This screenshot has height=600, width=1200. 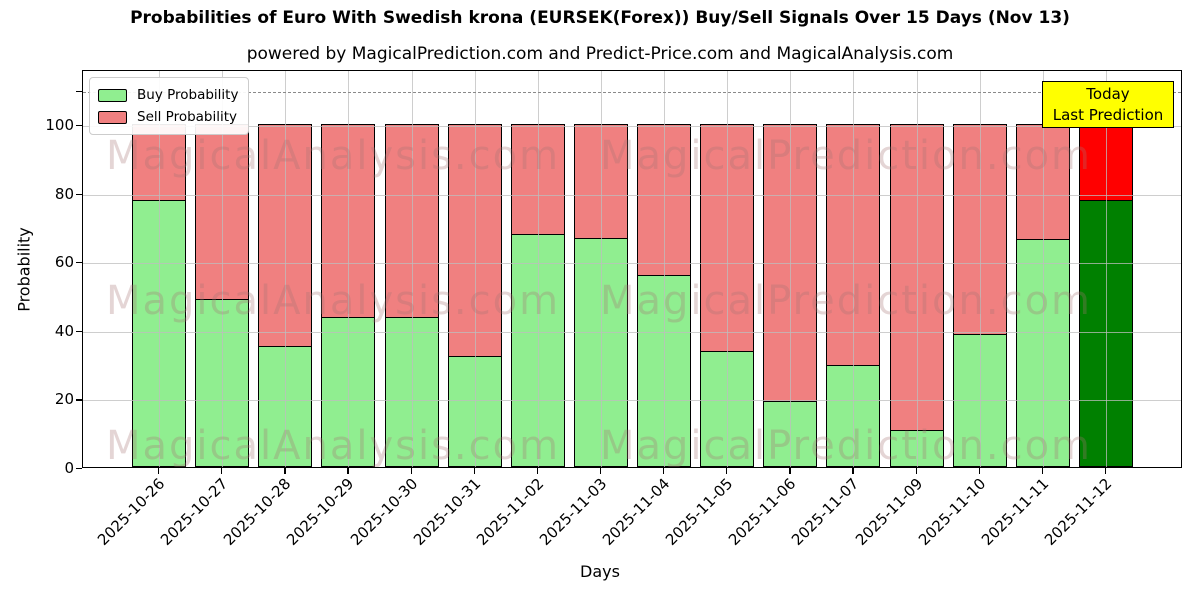 What do you see at coordinates (188, 95) in the screenshot?
I see `legend-buy-label: Buy Probability` at bounding box center [188, 95].